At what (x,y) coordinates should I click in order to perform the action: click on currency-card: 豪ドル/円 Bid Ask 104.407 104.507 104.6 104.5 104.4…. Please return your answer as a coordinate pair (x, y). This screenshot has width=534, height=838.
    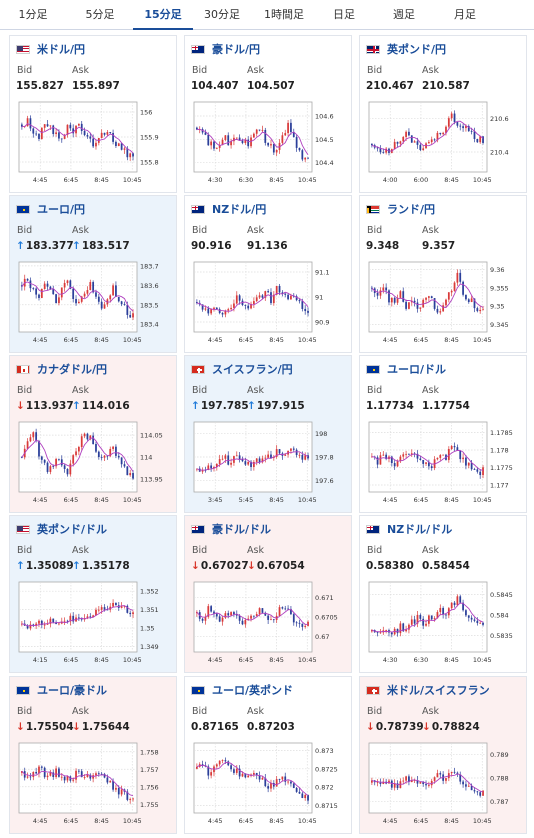
    Looking at the image, I should click on (268, 114).